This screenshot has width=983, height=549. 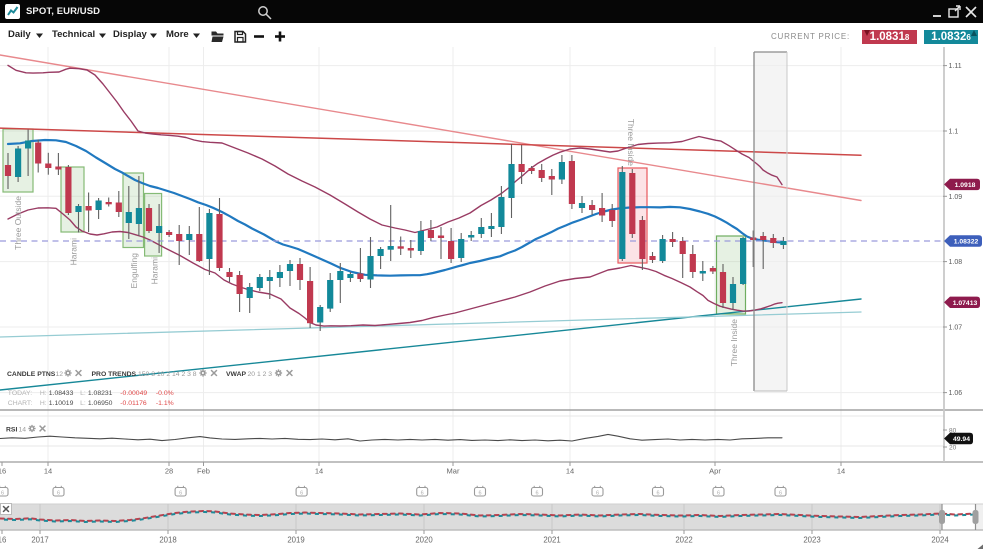 What do you see at coordinates (39, 540) in the screenshot?
I see `svg-text: 2017` at bounding box center [39, 540].